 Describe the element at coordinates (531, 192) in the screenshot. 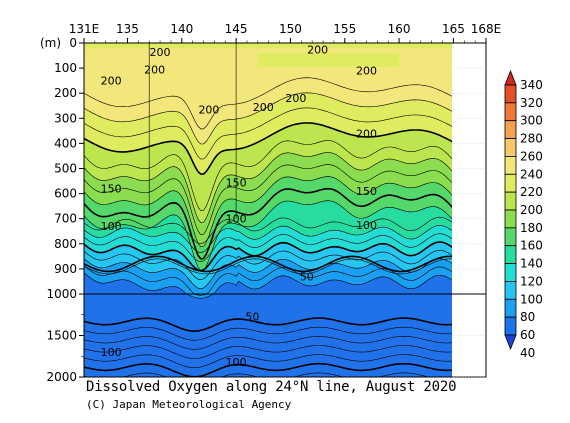

I see `colorbar-label: 220` at that location.